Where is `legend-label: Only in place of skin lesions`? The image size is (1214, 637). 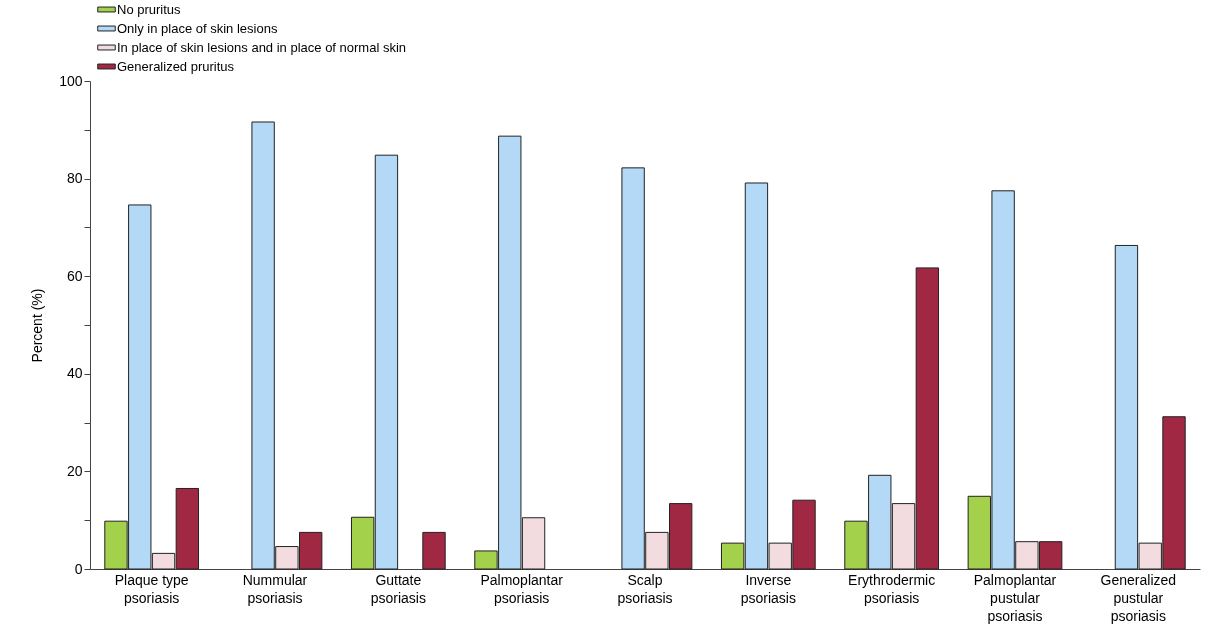 legend-label: Only in place of skin lesions is located at coordinates (197, 28).